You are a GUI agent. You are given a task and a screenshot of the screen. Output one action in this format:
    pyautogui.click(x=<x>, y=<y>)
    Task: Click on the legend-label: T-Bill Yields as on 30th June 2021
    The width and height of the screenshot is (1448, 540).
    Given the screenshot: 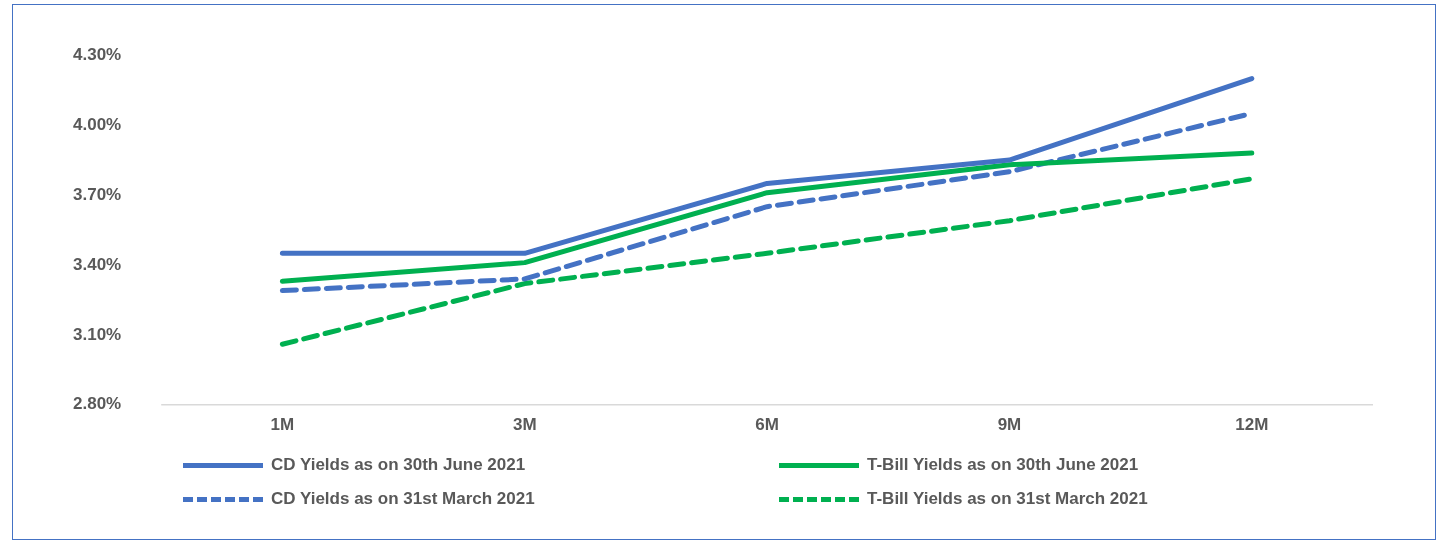 What is the action you would take?
    pyautogui.click(x=1003, y=465)
    